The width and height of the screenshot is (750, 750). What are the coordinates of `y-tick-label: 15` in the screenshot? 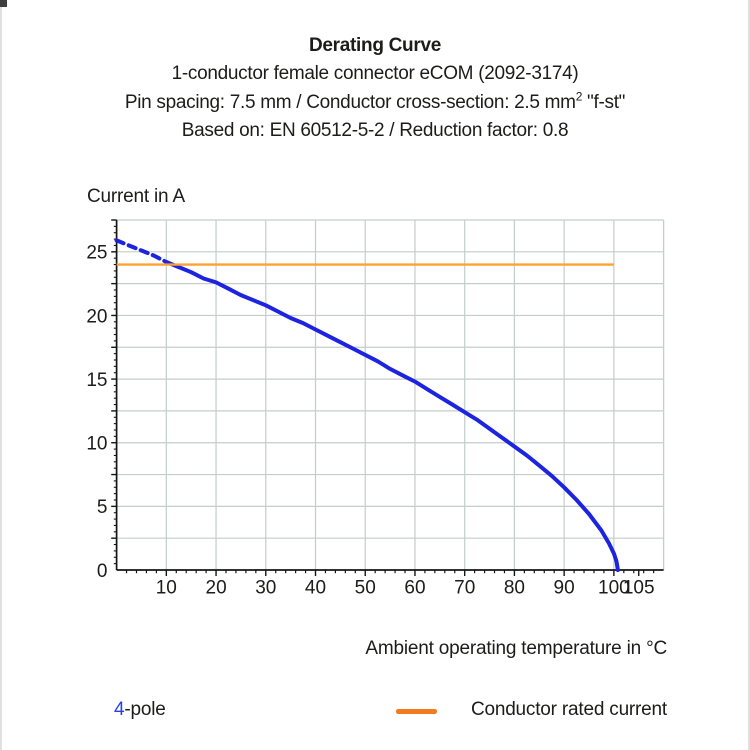 It's located at (96, 380).